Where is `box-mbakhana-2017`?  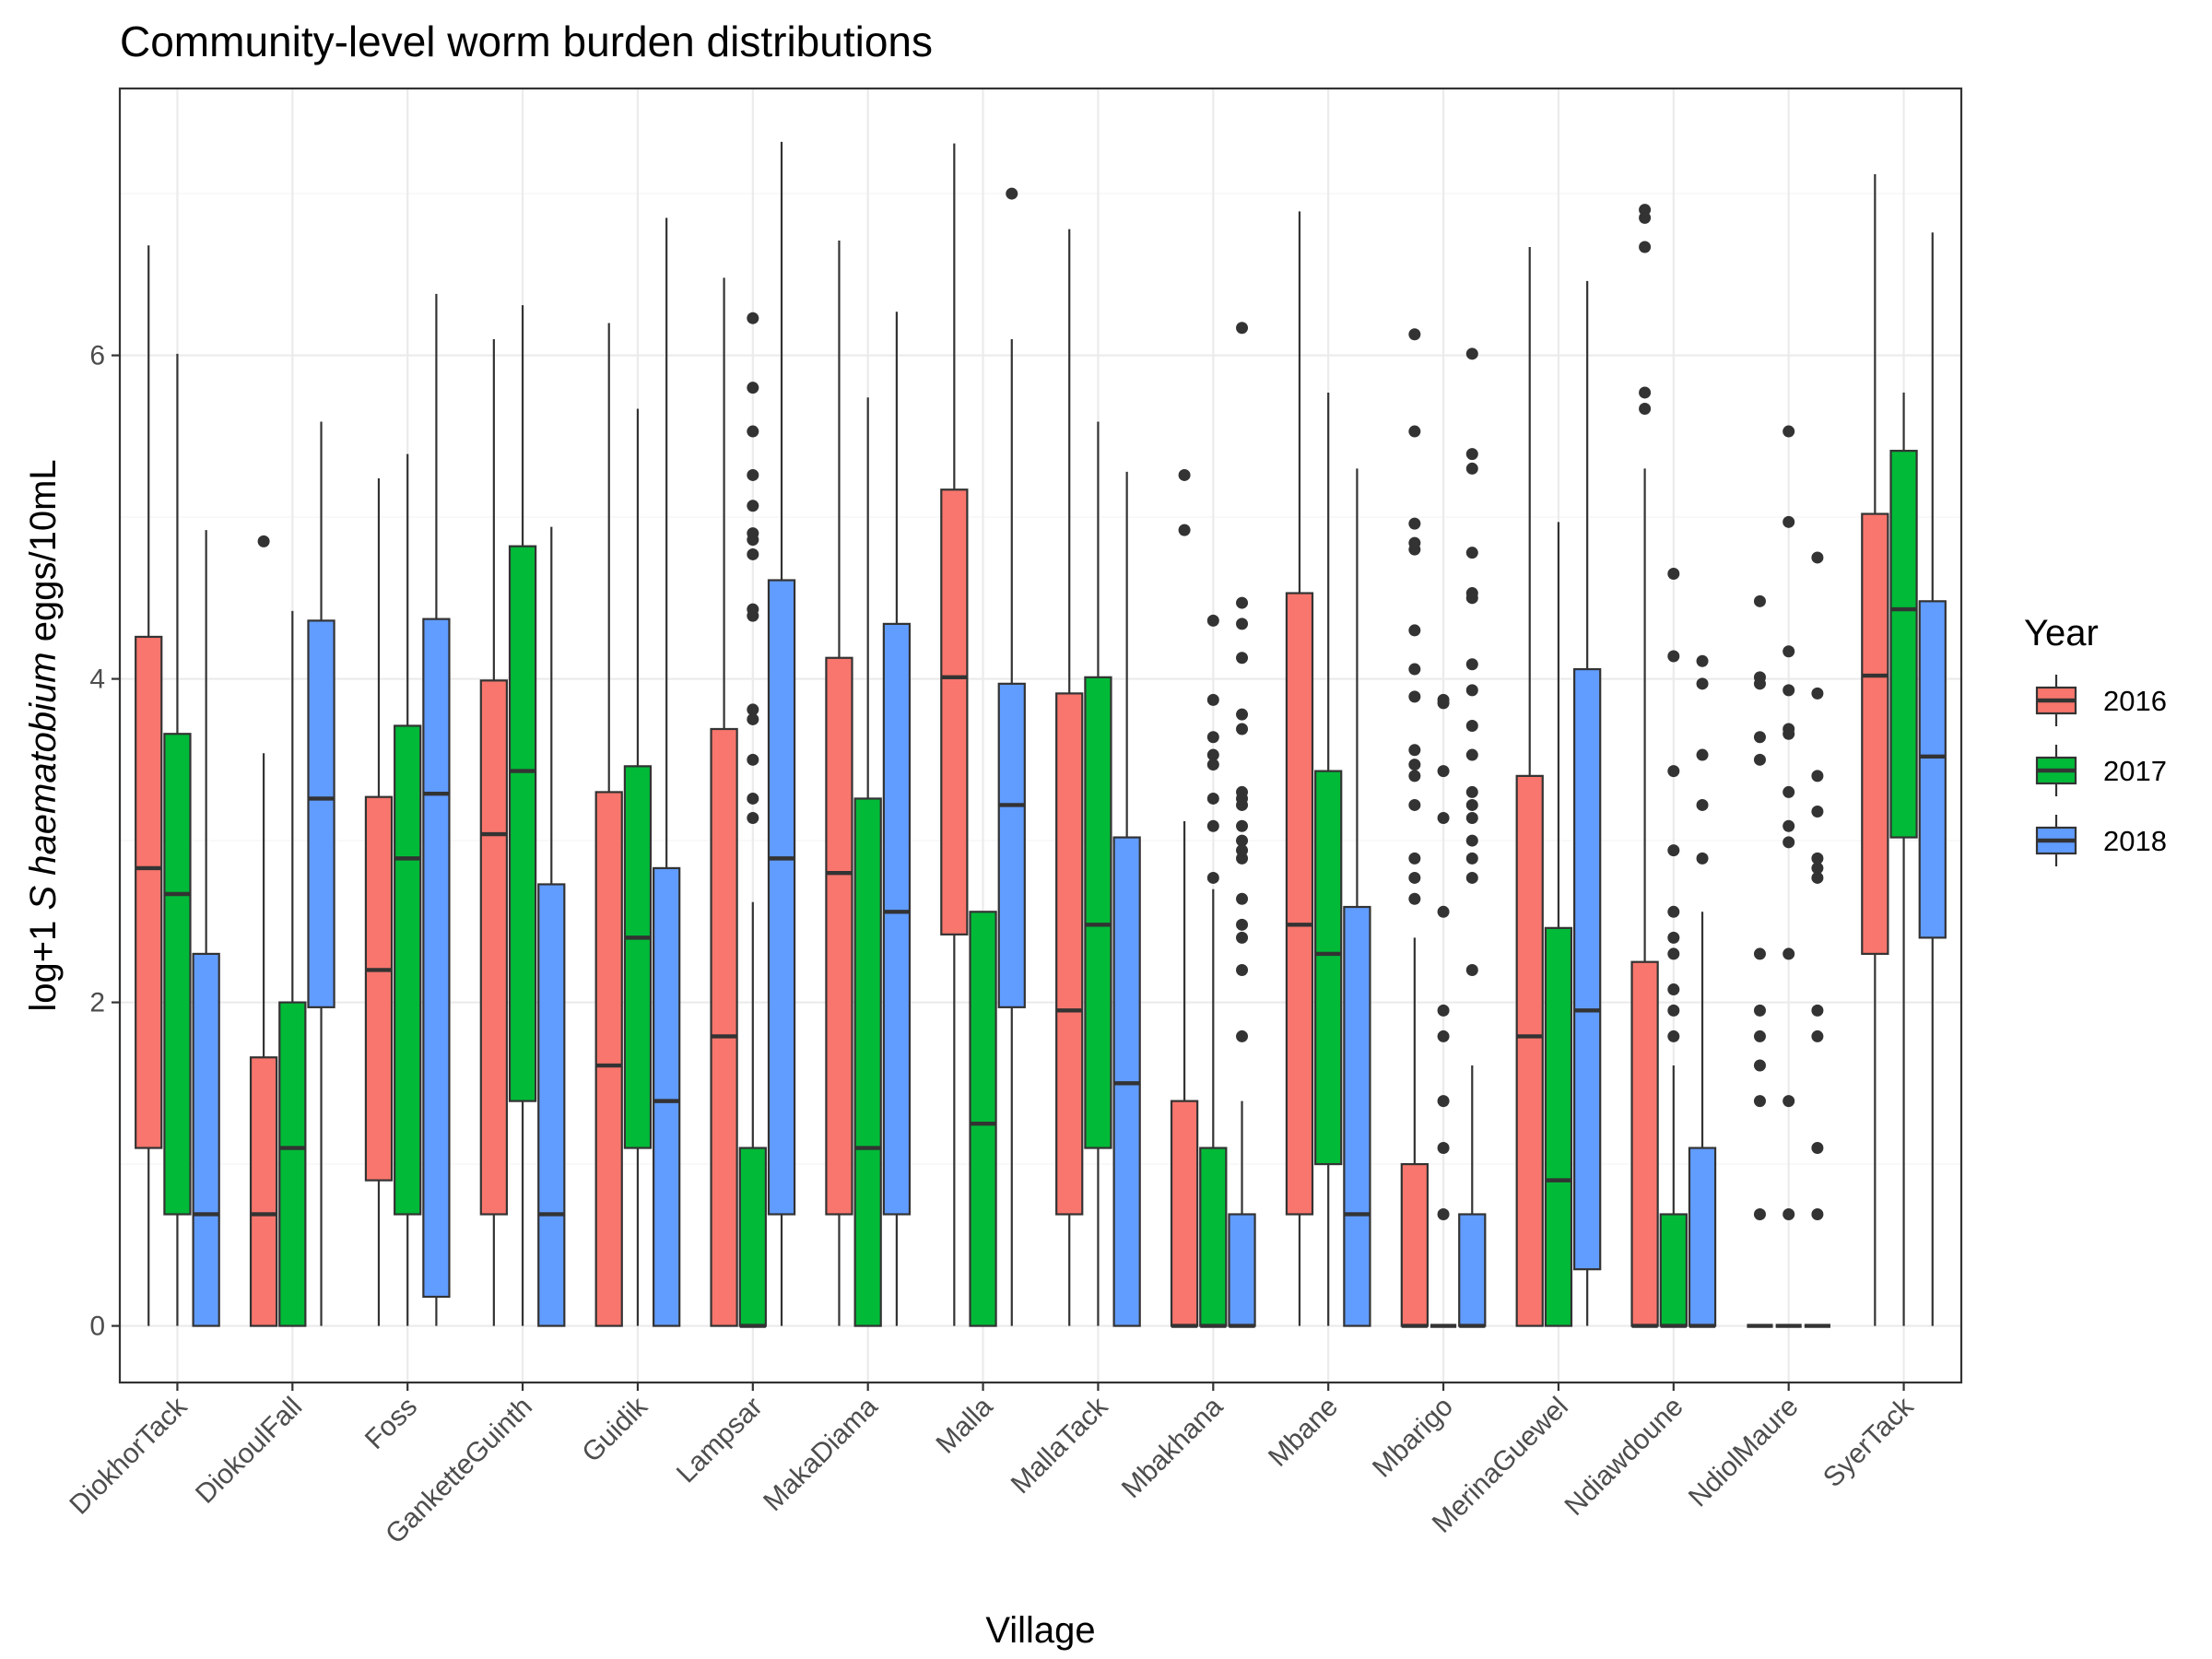 box-mbakhana-2017 is located at coordinates (1213, 971).